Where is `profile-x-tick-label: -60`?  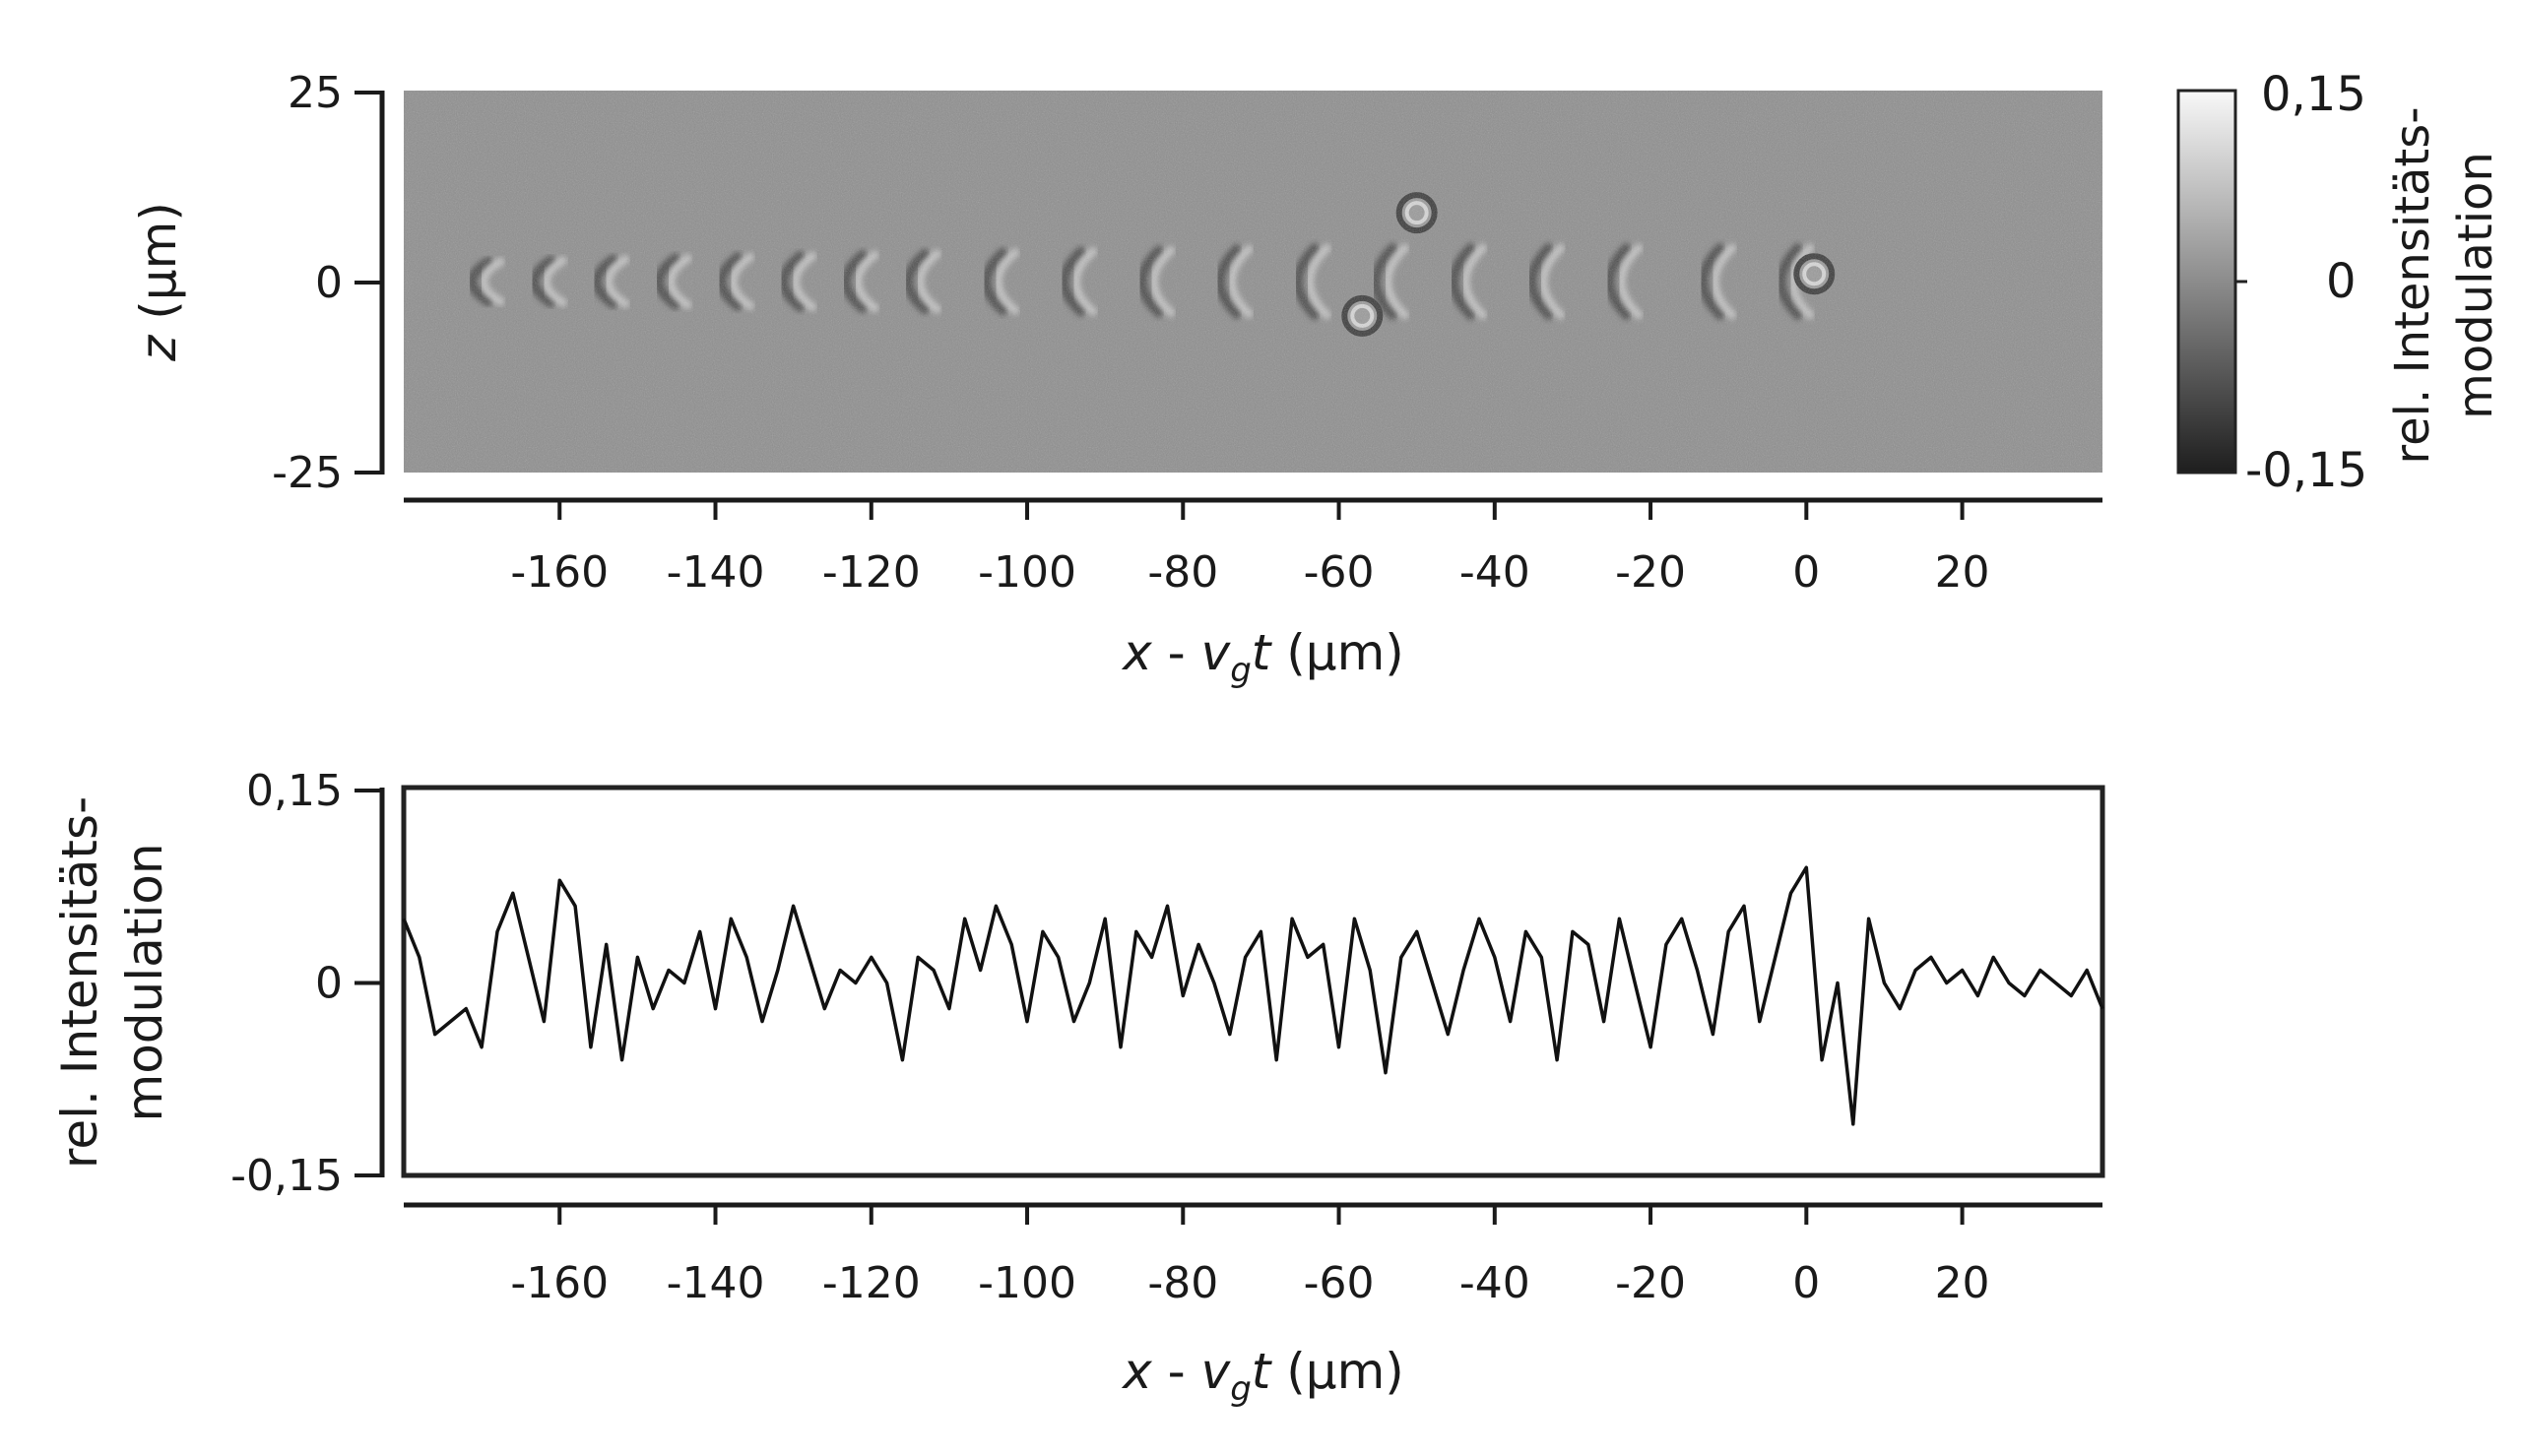 profile-x-tick-label: -60 is located at coordinates (1339, 1283).